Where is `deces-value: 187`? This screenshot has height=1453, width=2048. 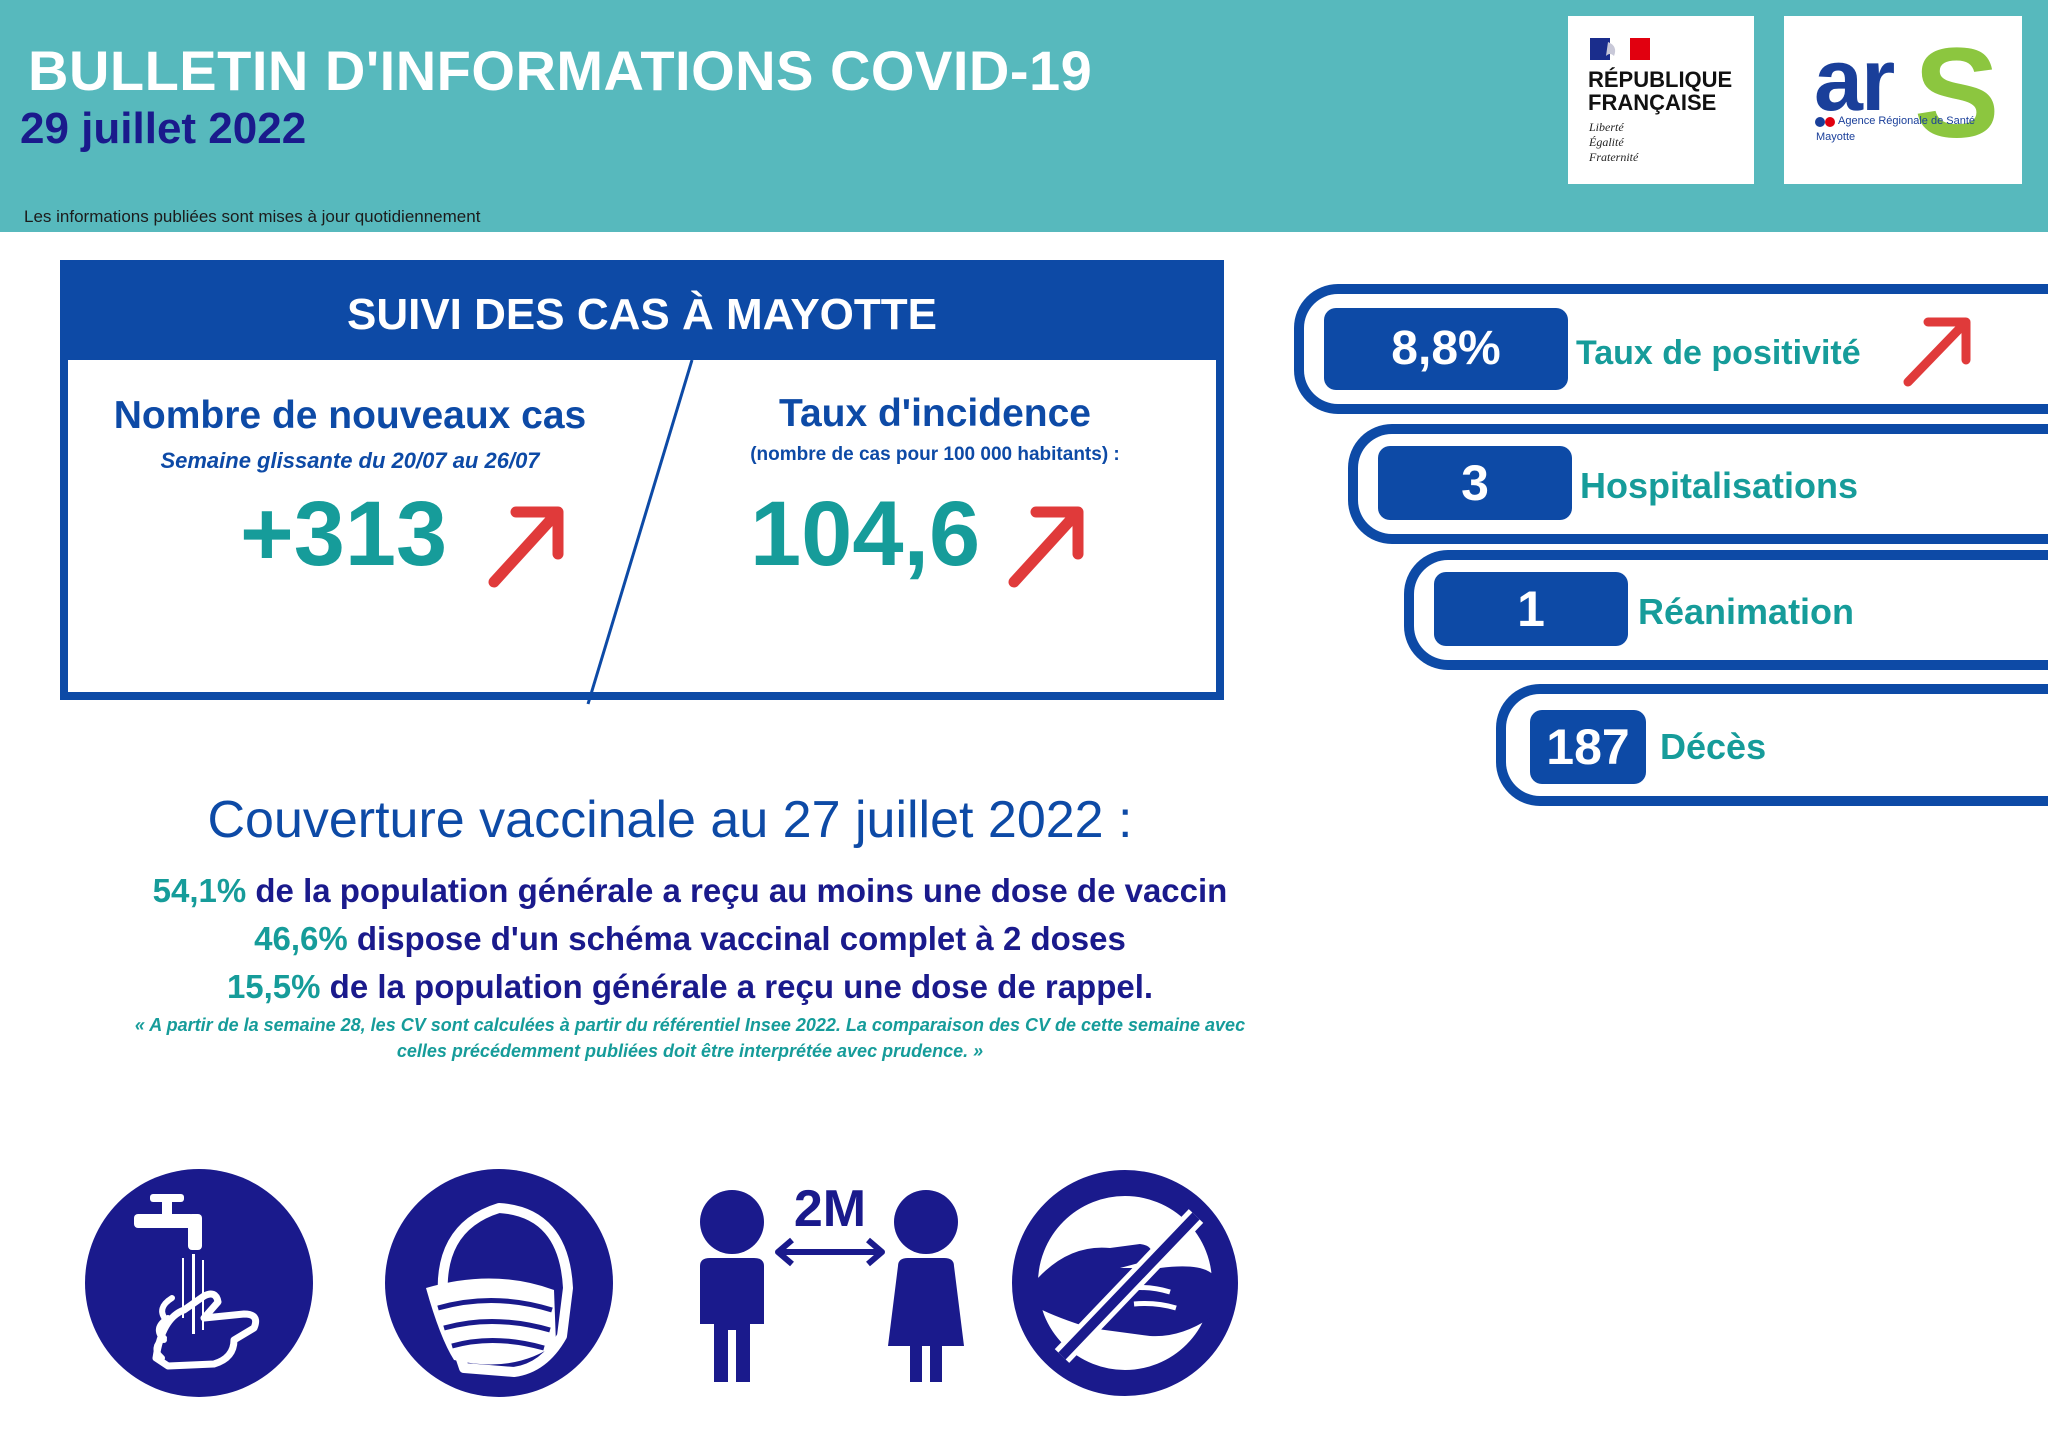
deces-value: 187 is located at coordinates (1588, 747).